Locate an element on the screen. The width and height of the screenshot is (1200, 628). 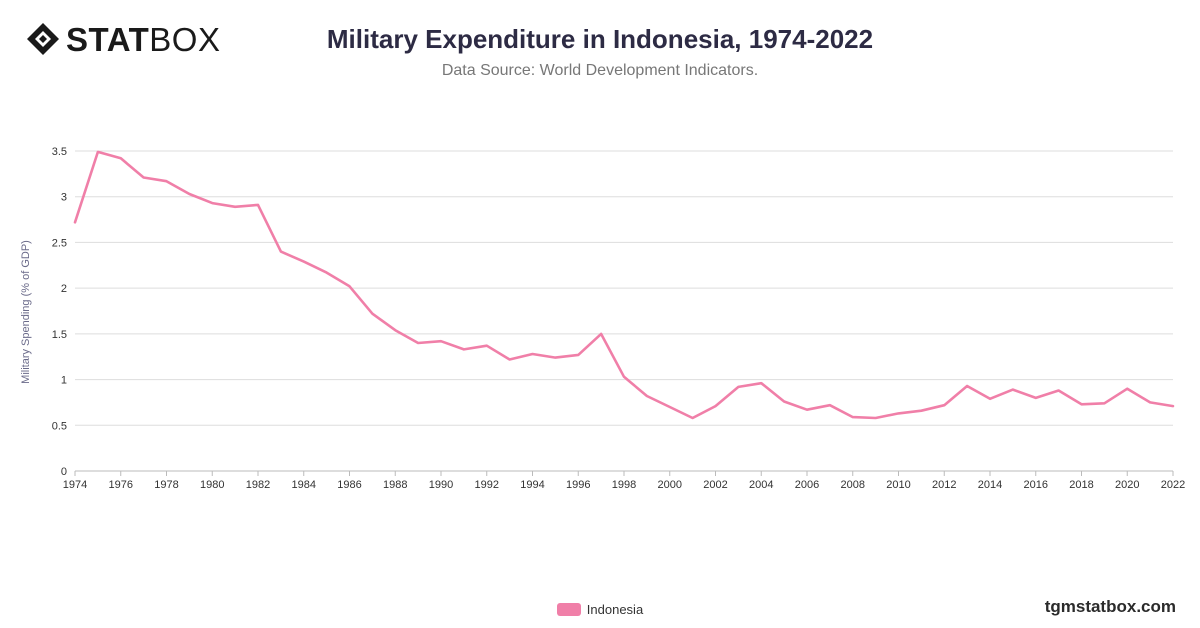
y-tick-label: 1.5 is located at coordinates (59, 335).